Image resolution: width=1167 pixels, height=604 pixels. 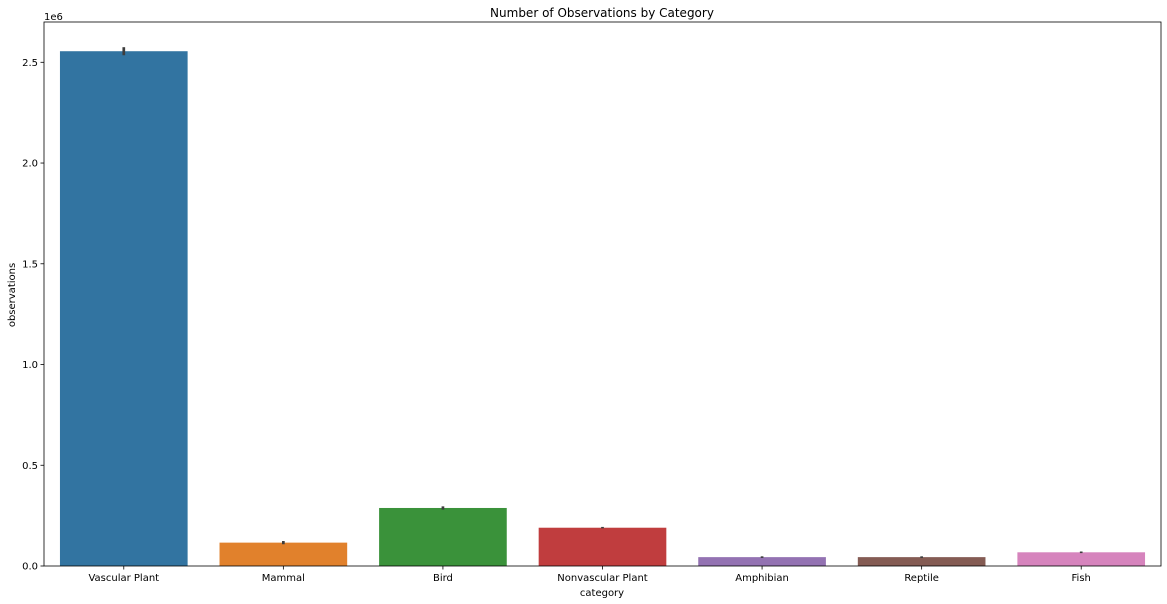 What do you see at coordinates (443, 578) in the screenshot?
I see `x-tick-label: Bird` at bounding box center [443, 578].